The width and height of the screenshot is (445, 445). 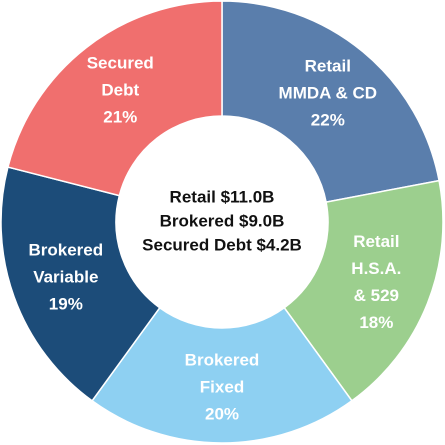 I want to click on segment-label: Variable, so click(x=65, y=277).